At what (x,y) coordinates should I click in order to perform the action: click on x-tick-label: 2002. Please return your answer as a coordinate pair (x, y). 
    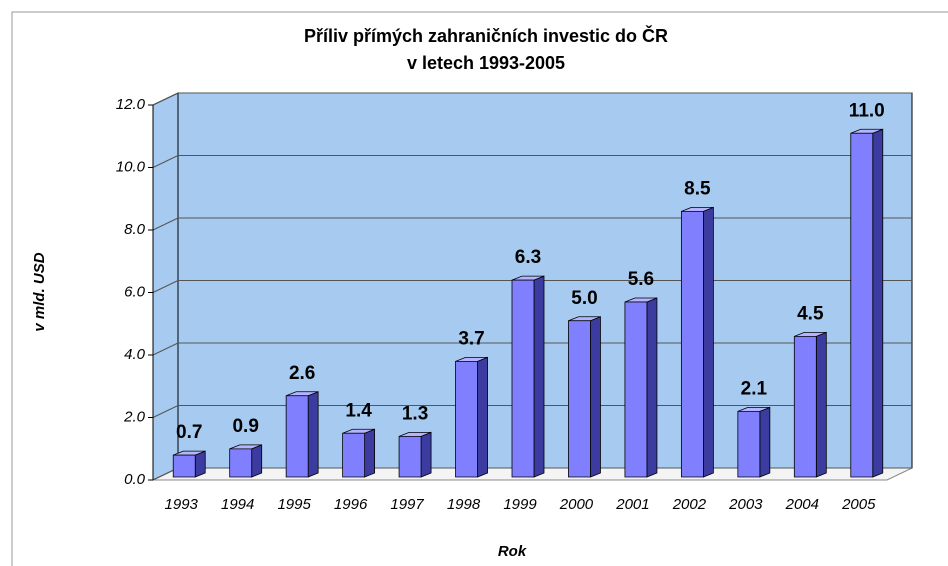
    Looking at the image, I should click on (689, 504).